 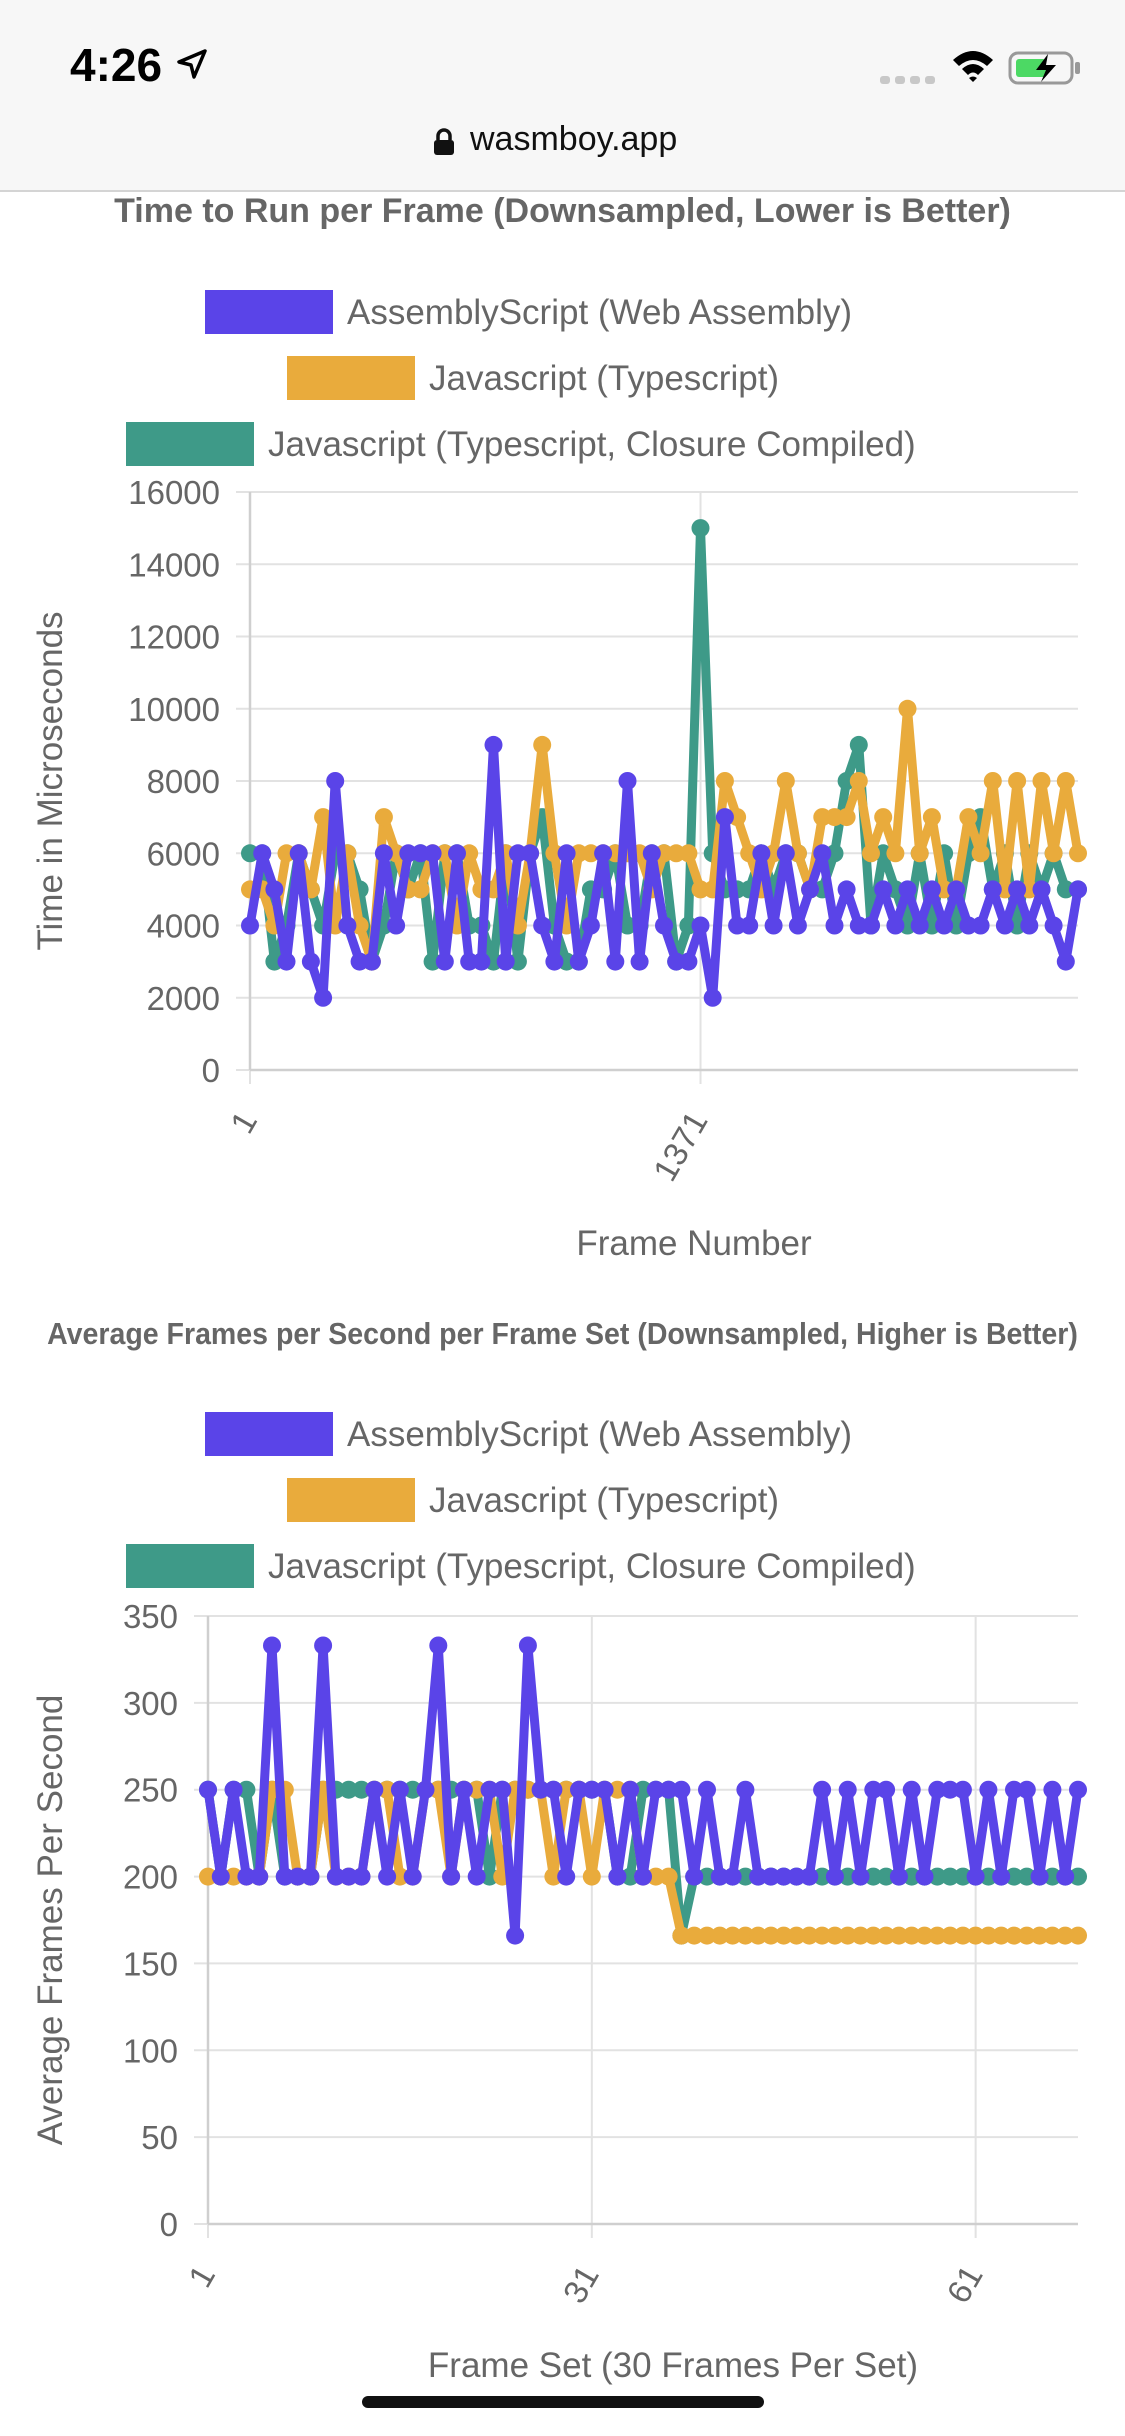 I want to click on location-arrow-icon, so click(x=192, y=64).